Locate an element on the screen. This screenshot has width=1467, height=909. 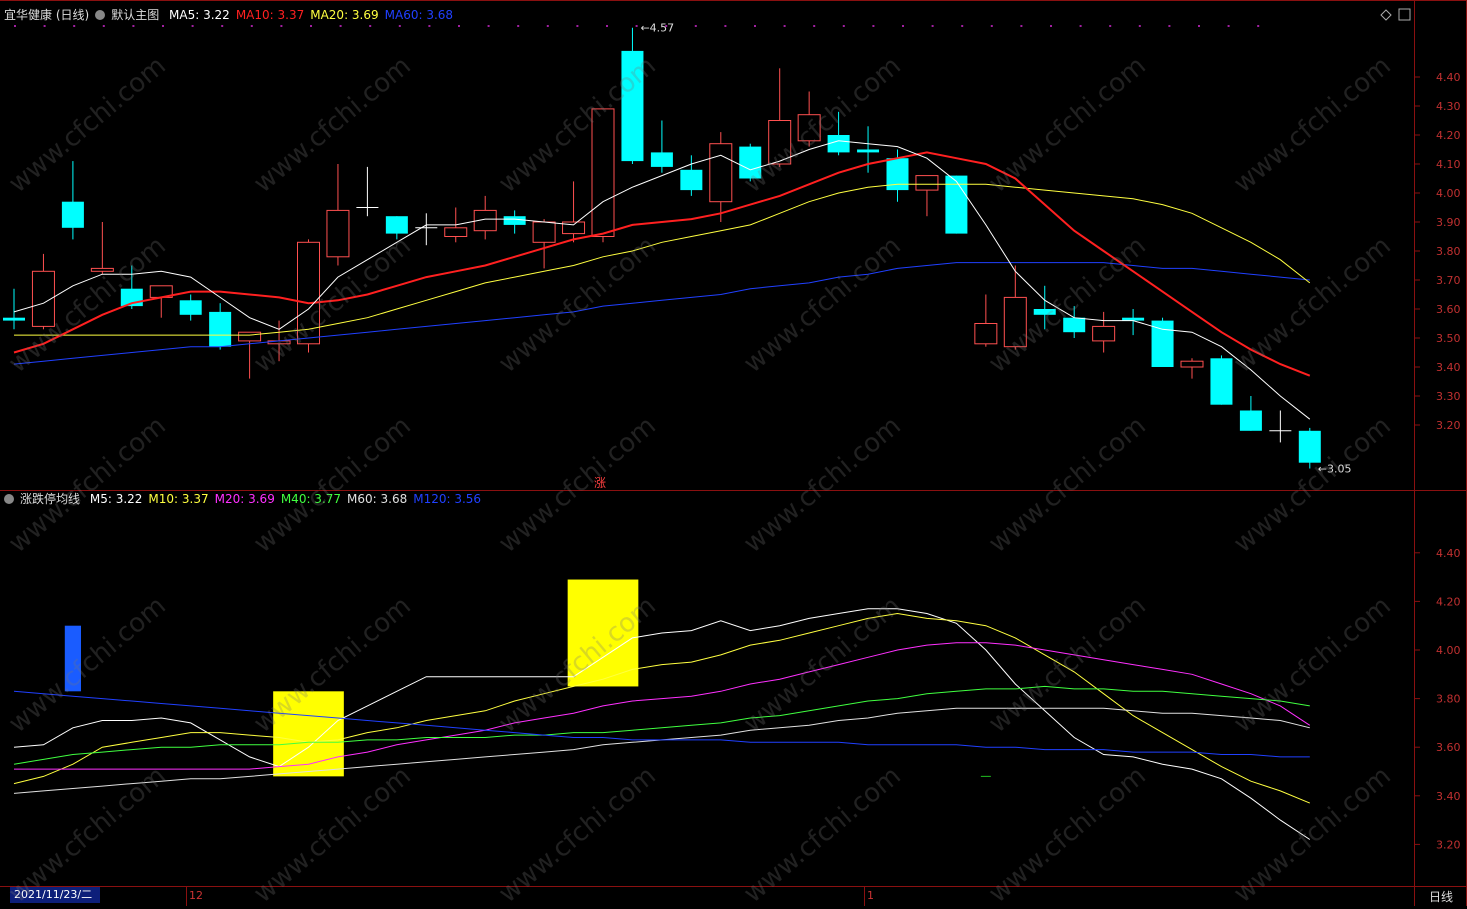
y-tick-label: 4.10 is located at coordinates (1448, 164).